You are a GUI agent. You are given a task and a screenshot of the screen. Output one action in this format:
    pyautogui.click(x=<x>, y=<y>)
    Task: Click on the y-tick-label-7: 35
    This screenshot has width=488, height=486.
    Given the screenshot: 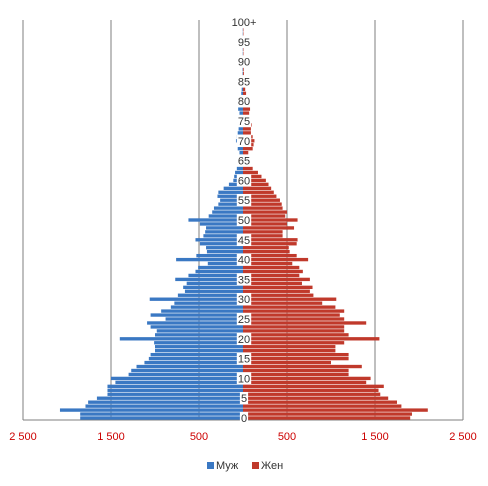 What is the action you would take?
    pyautogui.click(x=244, y=280)
    